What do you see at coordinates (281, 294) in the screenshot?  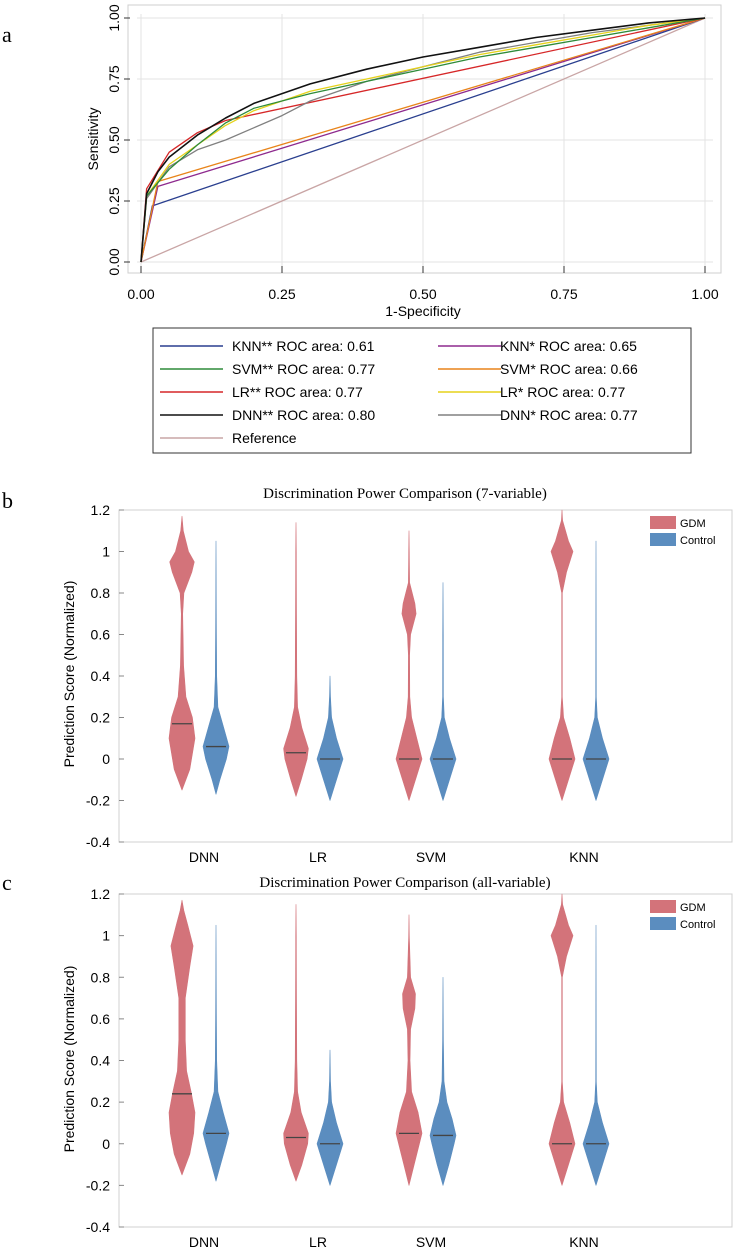 I see `roc-x-tick-label: 0.25` at bounding box center [281, 294].